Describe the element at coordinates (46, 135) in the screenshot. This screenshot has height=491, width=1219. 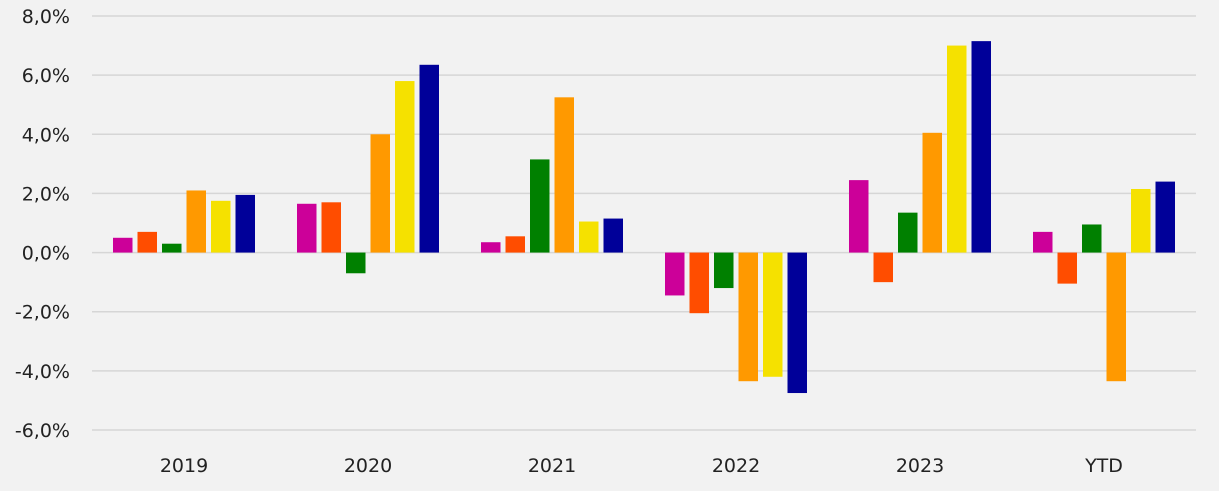
I see `y-tick-label: 4,0%` at that location.